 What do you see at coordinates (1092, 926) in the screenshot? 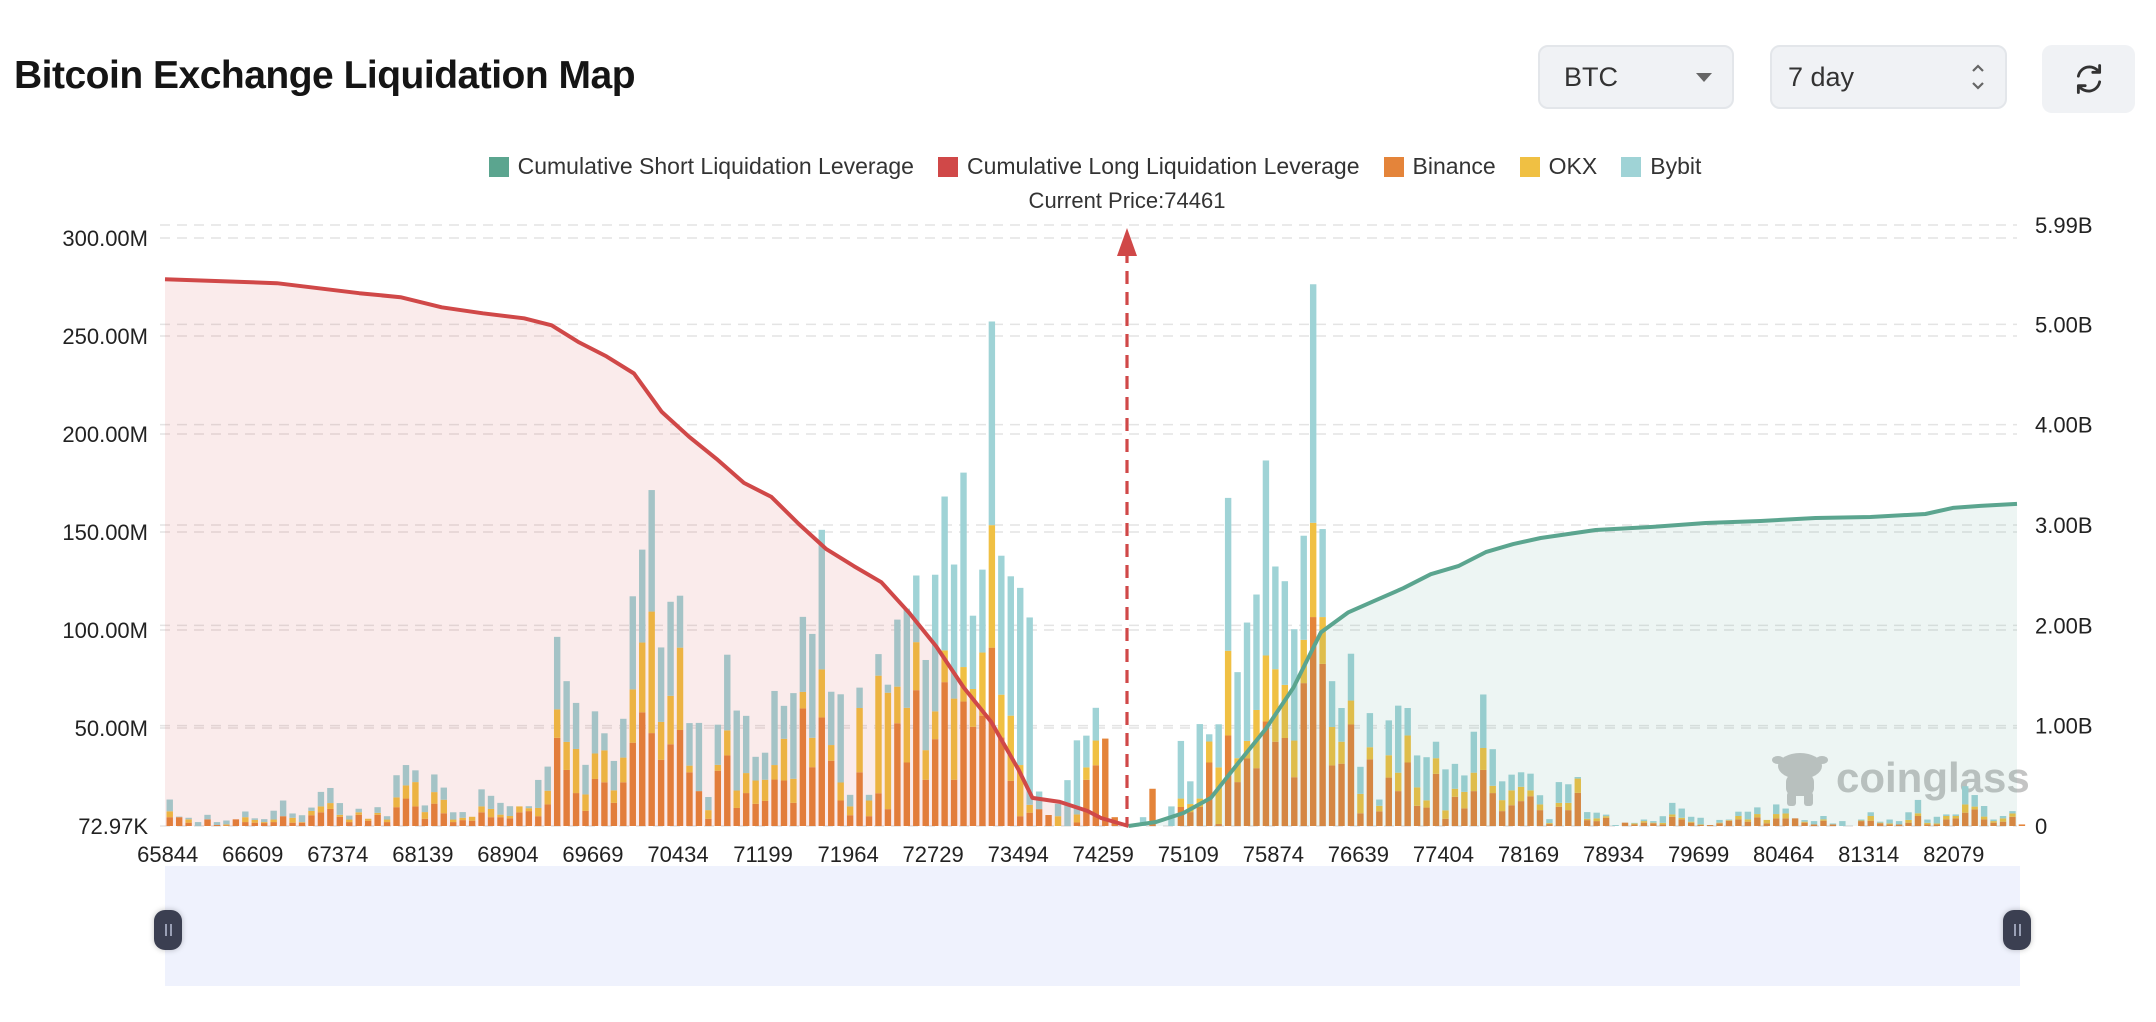
I see `zoom-slider-track` at bounding box center [1092, 926].